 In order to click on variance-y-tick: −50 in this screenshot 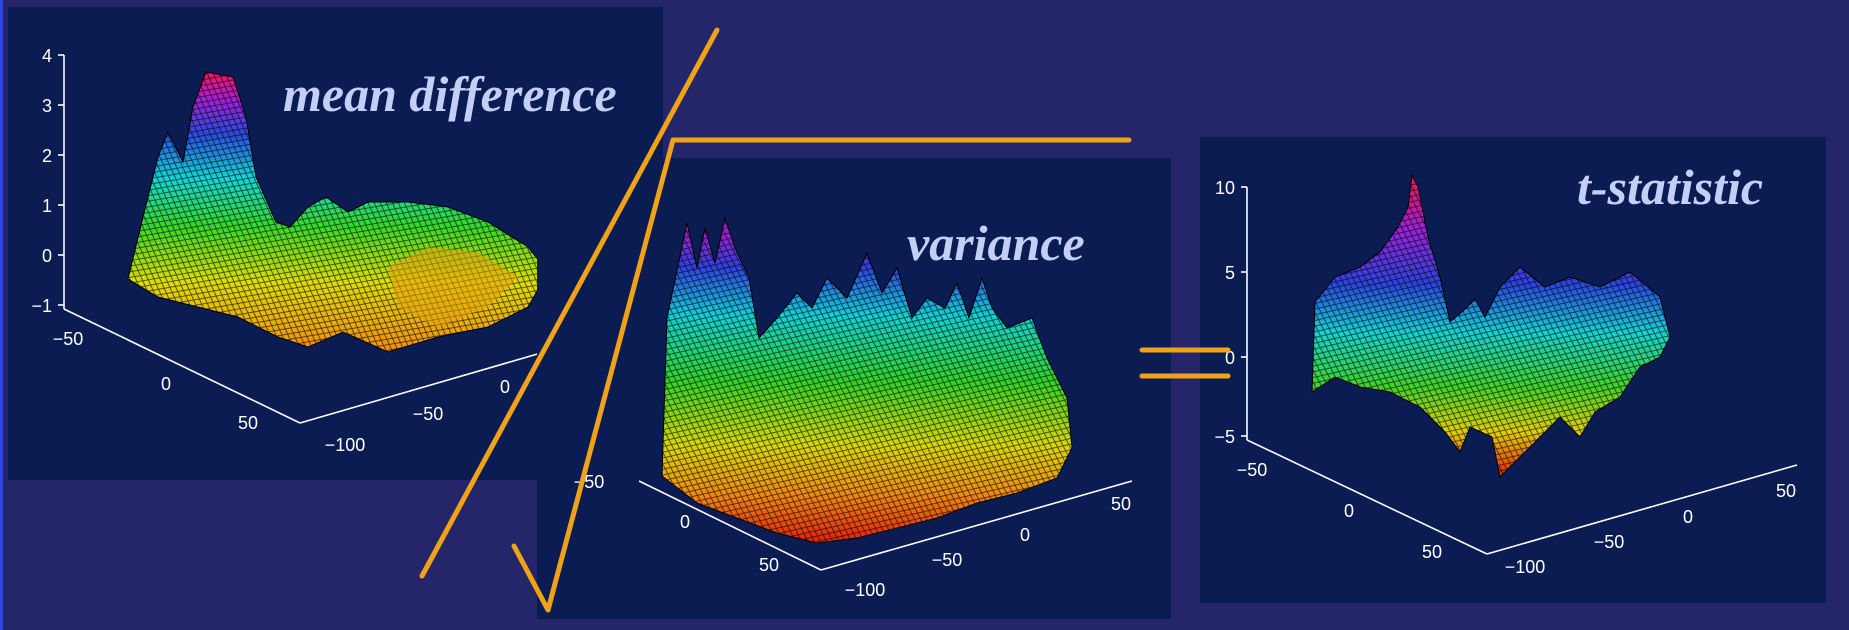, I will do `click(947, 560)`.